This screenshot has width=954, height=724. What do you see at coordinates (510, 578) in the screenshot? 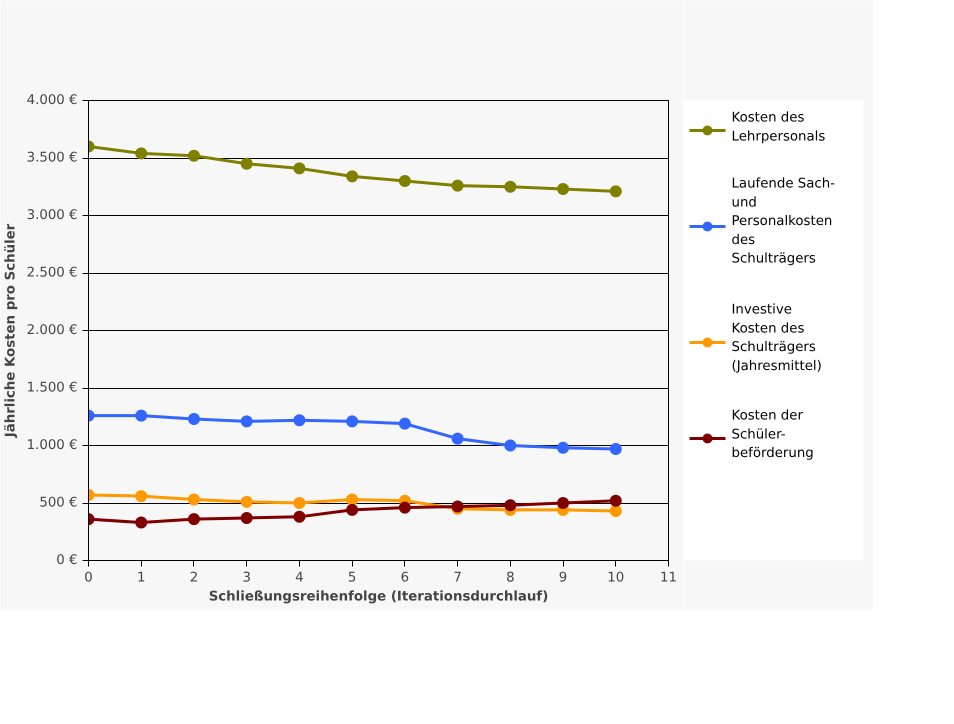
I see `x-tick-label: 8` at bounding box center [510, 578].